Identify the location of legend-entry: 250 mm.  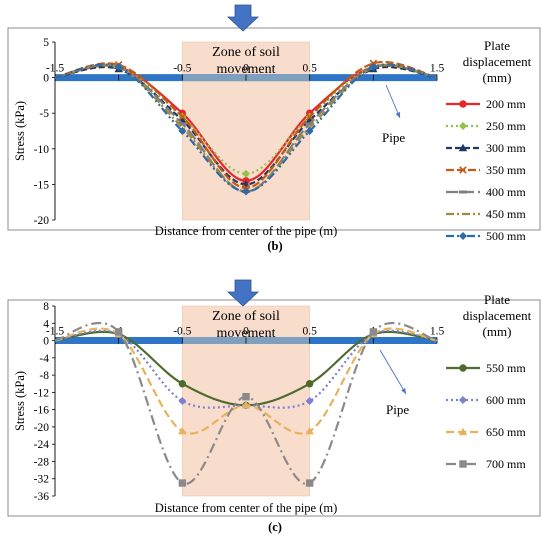
(506, 126).